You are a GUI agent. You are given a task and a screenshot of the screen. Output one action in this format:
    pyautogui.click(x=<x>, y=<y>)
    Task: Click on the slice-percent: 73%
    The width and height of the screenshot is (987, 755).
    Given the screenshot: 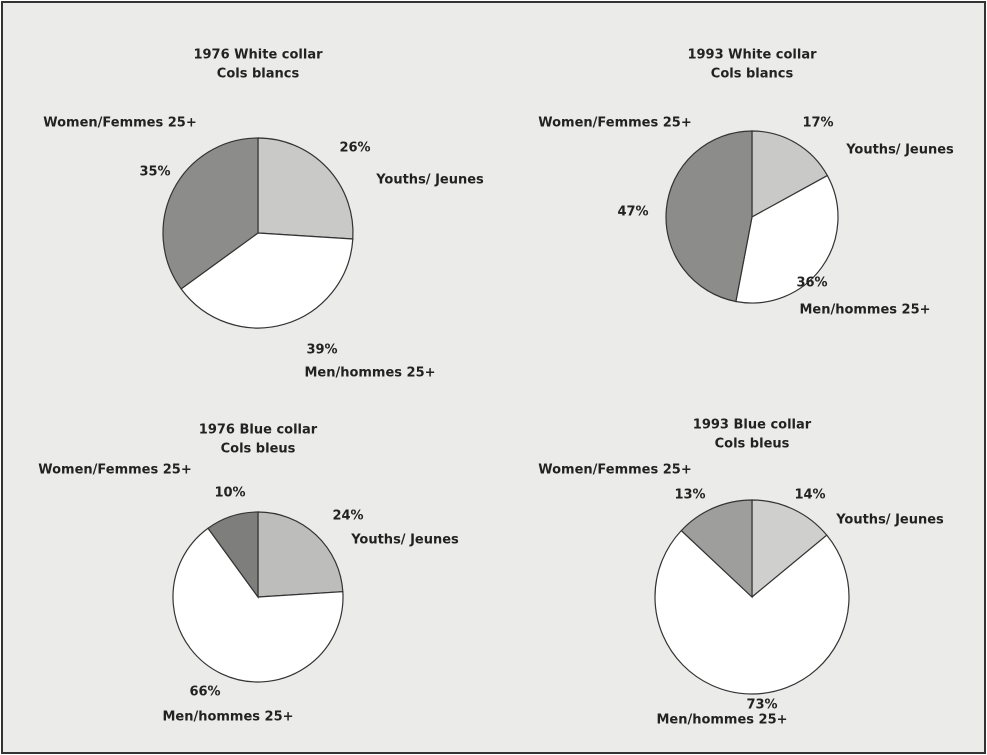 What is the action you would take?
    pyautogui.click(x=761, y=705)
    